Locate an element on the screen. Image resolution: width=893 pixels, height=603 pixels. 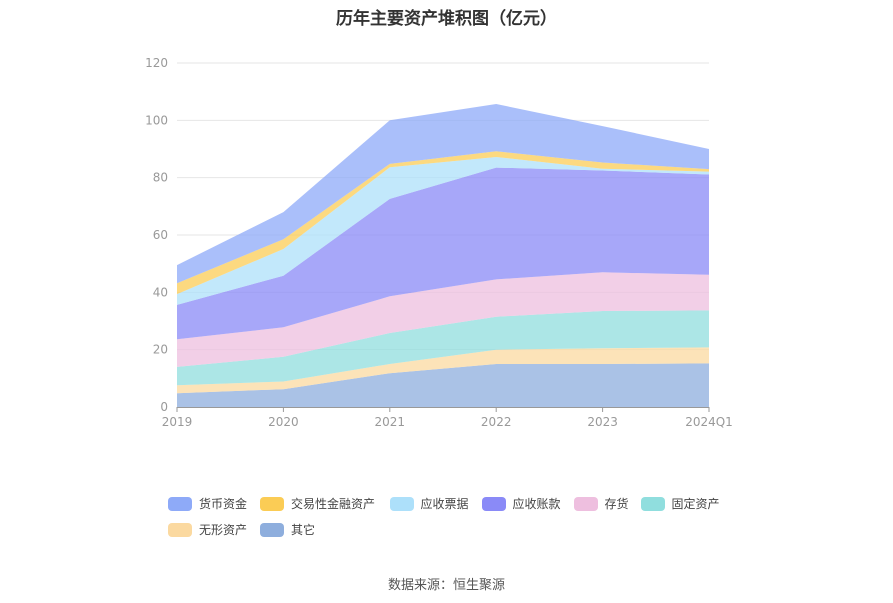
legend-item: 应收账款 is located at coordinates (521, 503).